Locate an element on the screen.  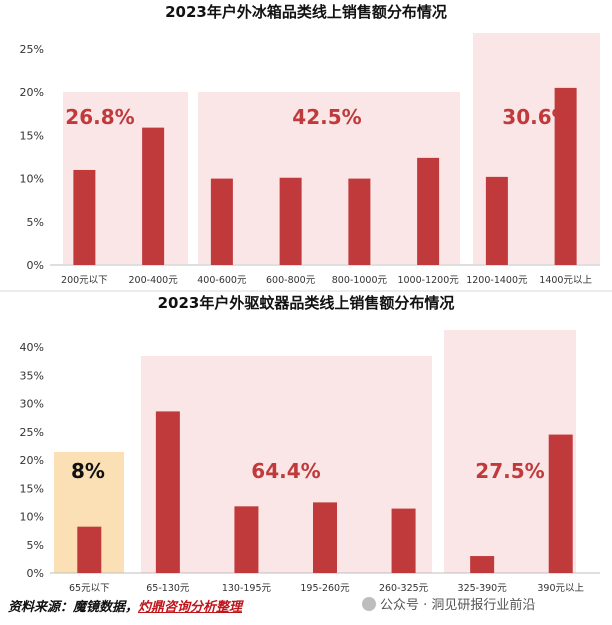
chart2-group-label: 64.4% is located at coordinates (285, 471).